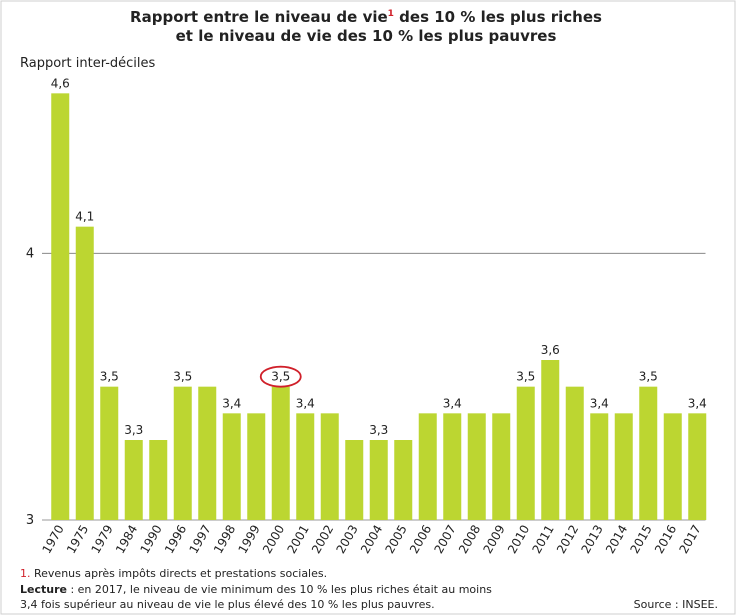 This screenshot has width=736, height=615. Describe the element at coordinates (273, 539) in the screenshot. I see `x-tick-label: 2000` at that location.